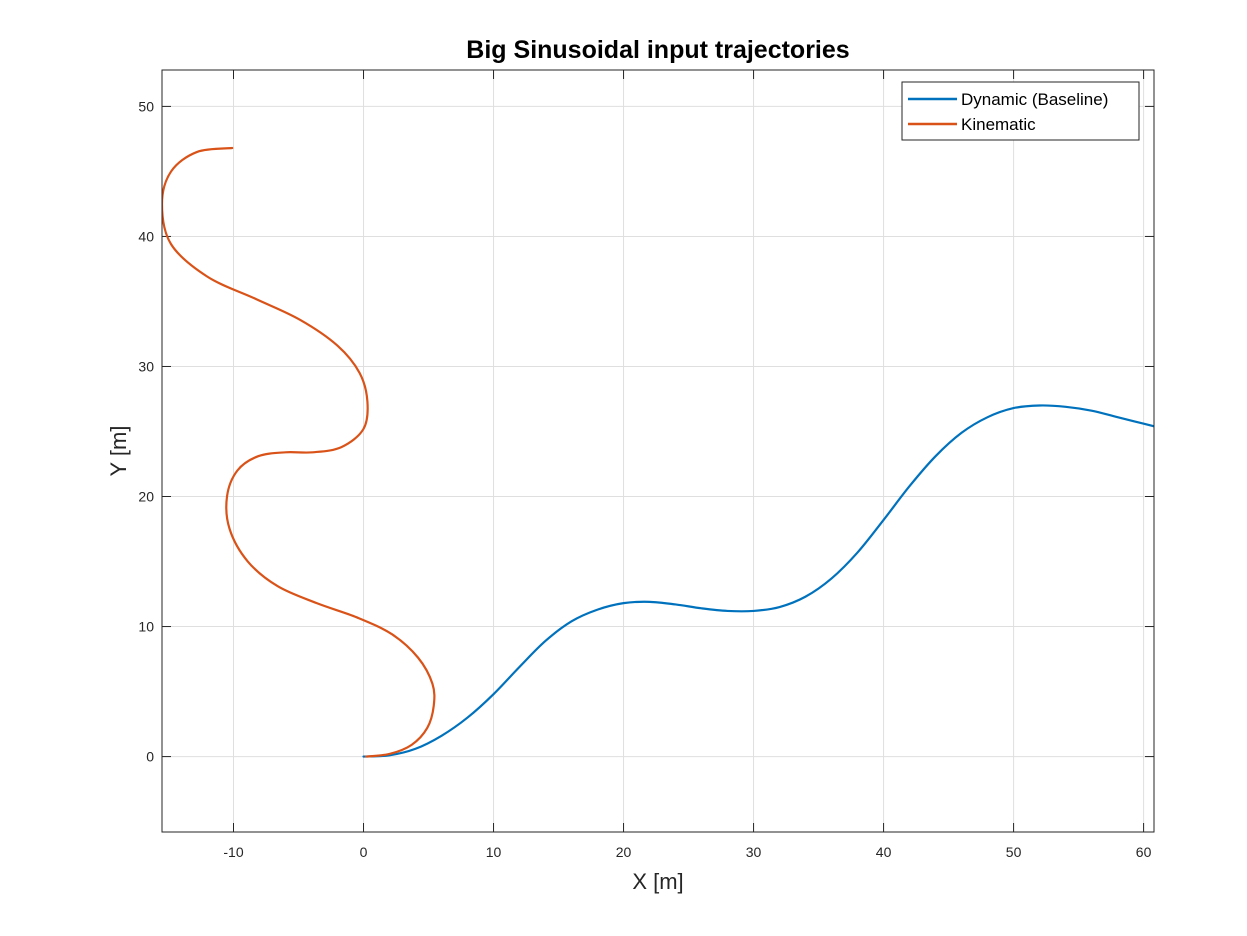 This screenshot has height=936, width=1247. I want to click on x-tick-label: 0, so click(364, 852).